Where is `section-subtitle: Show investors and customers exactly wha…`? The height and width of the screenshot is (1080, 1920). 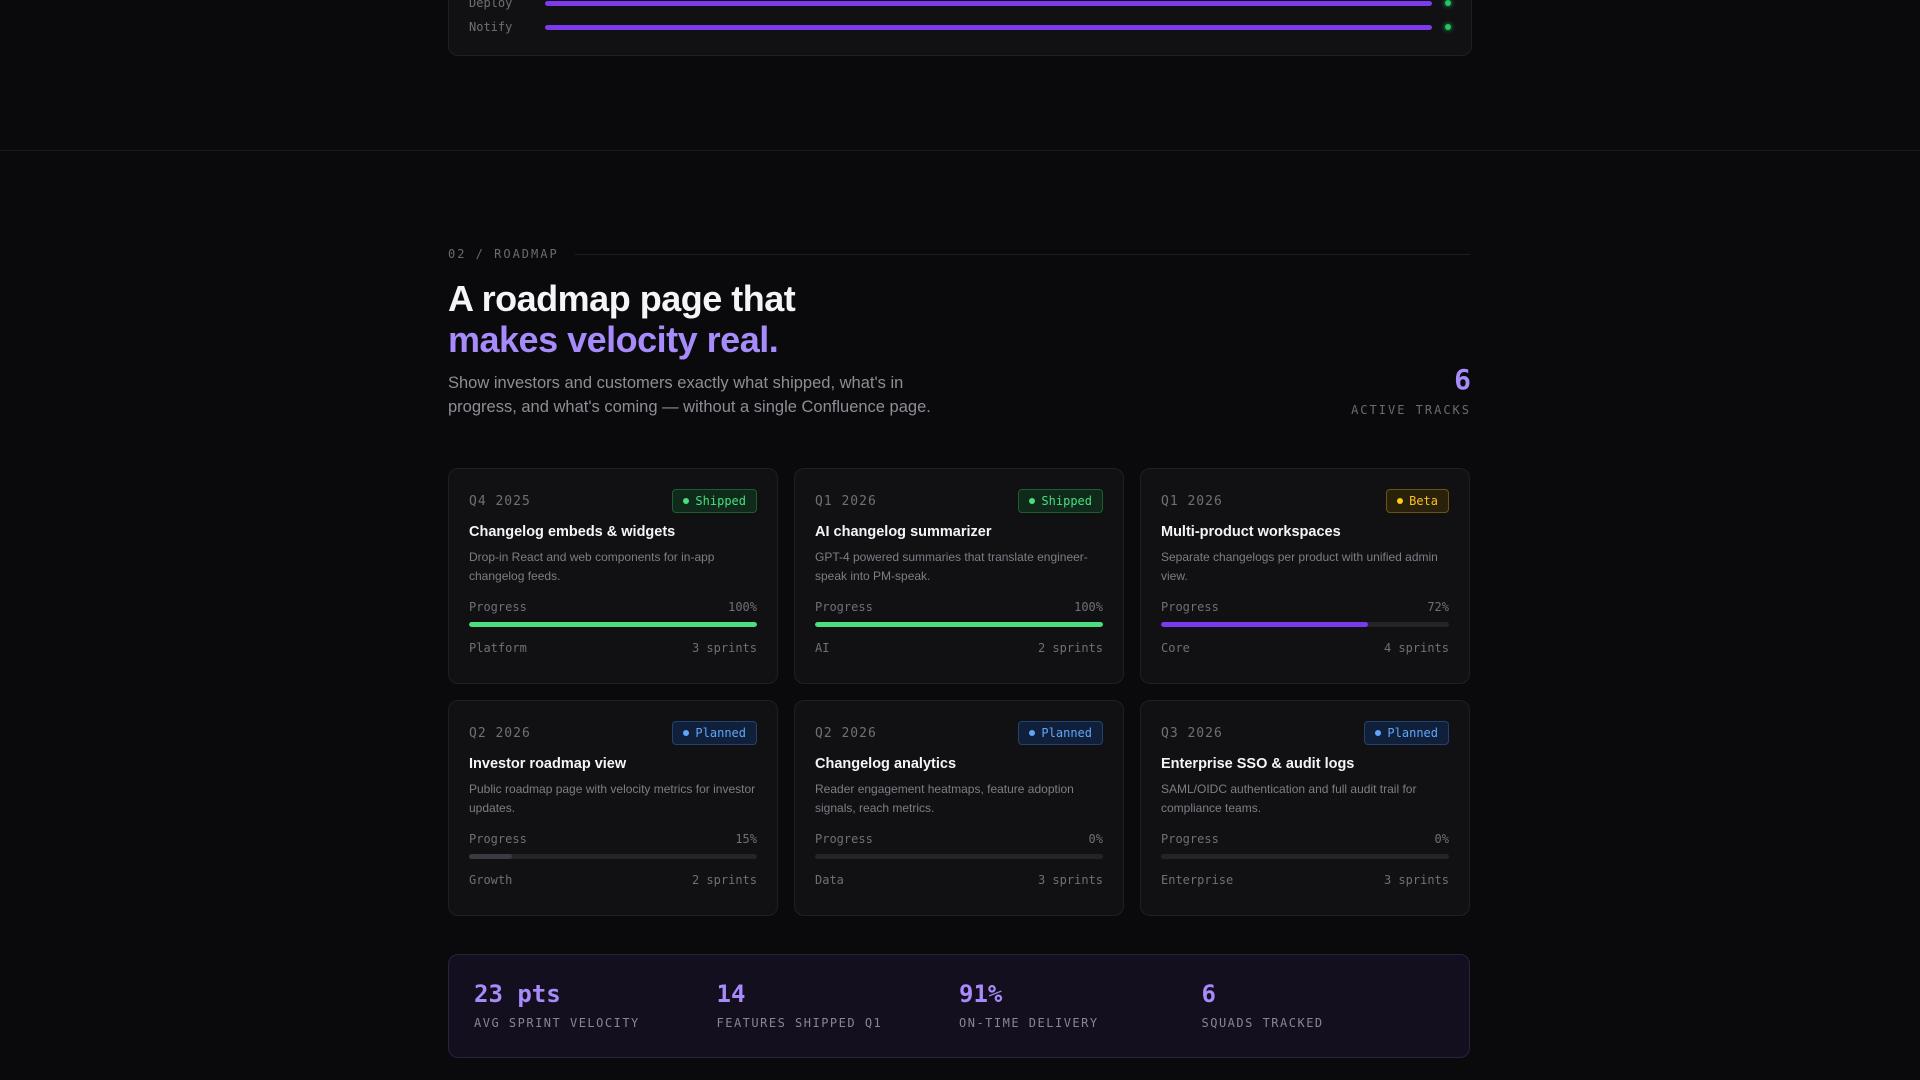 section-subtitle: Show investors and customers exactly wha… is located at coordinates (689, 395).